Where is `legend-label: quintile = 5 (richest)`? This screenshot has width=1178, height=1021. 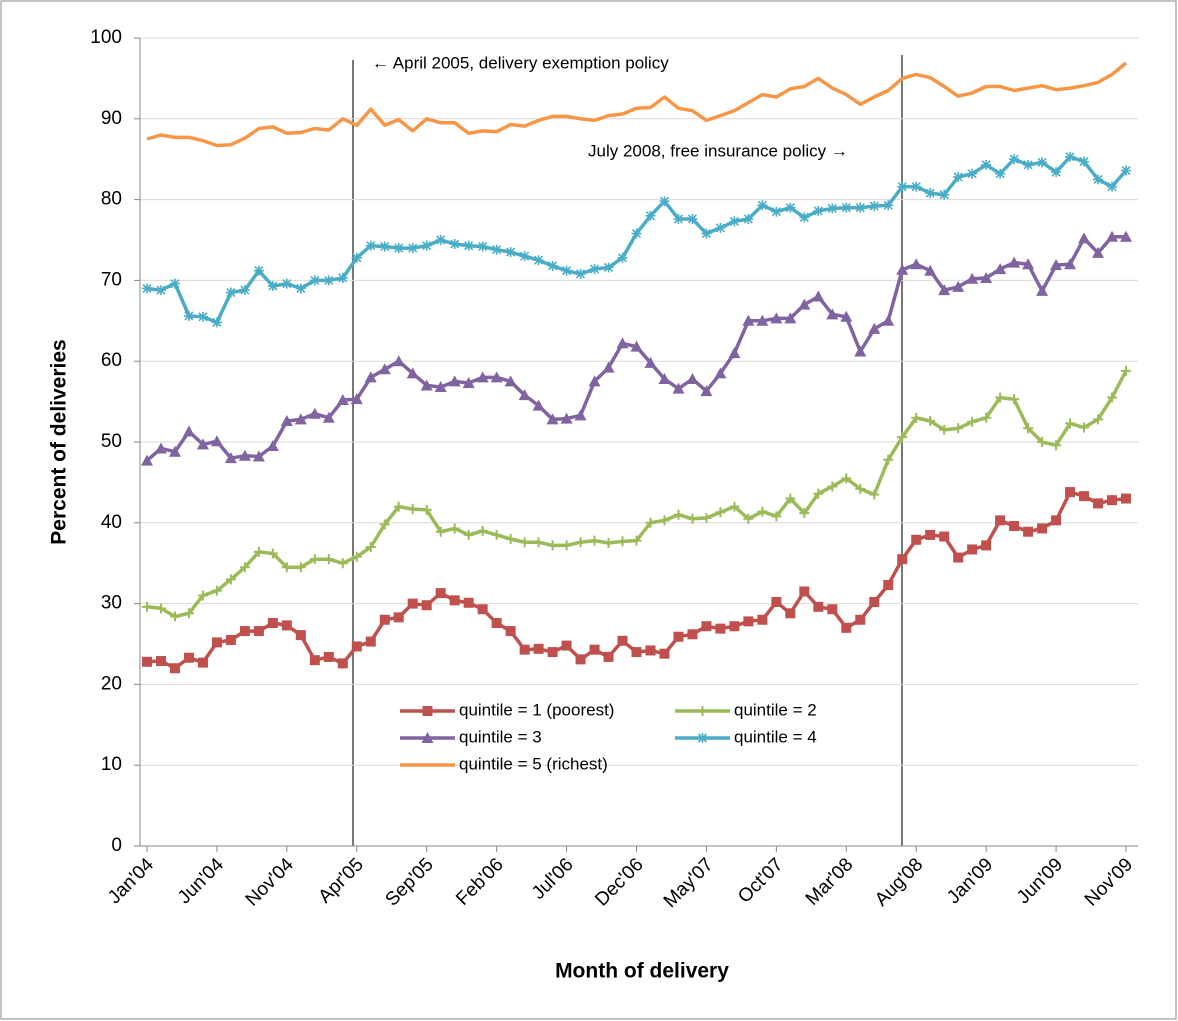 legend-label: quintile = 5 (richest) is located at coordinates (533, 763).